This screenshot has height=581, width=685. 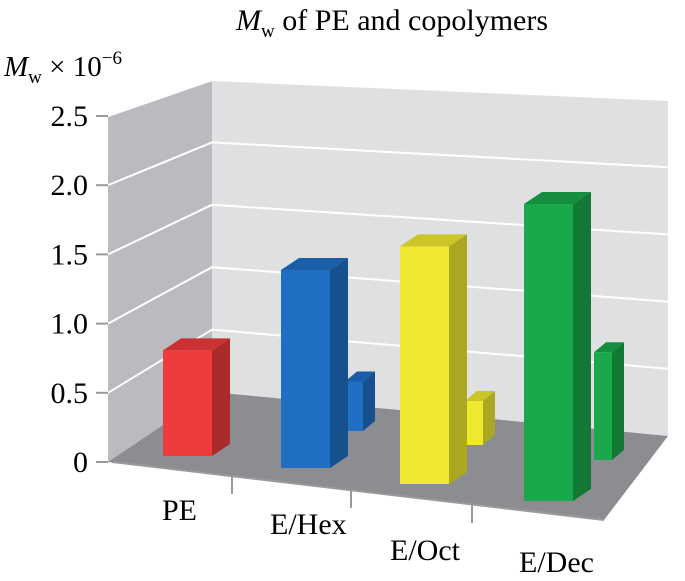 What do you see at coordinates (249, 20) in the screenshot?
I see `title-symbol: M` at bounding box center [249, 20].